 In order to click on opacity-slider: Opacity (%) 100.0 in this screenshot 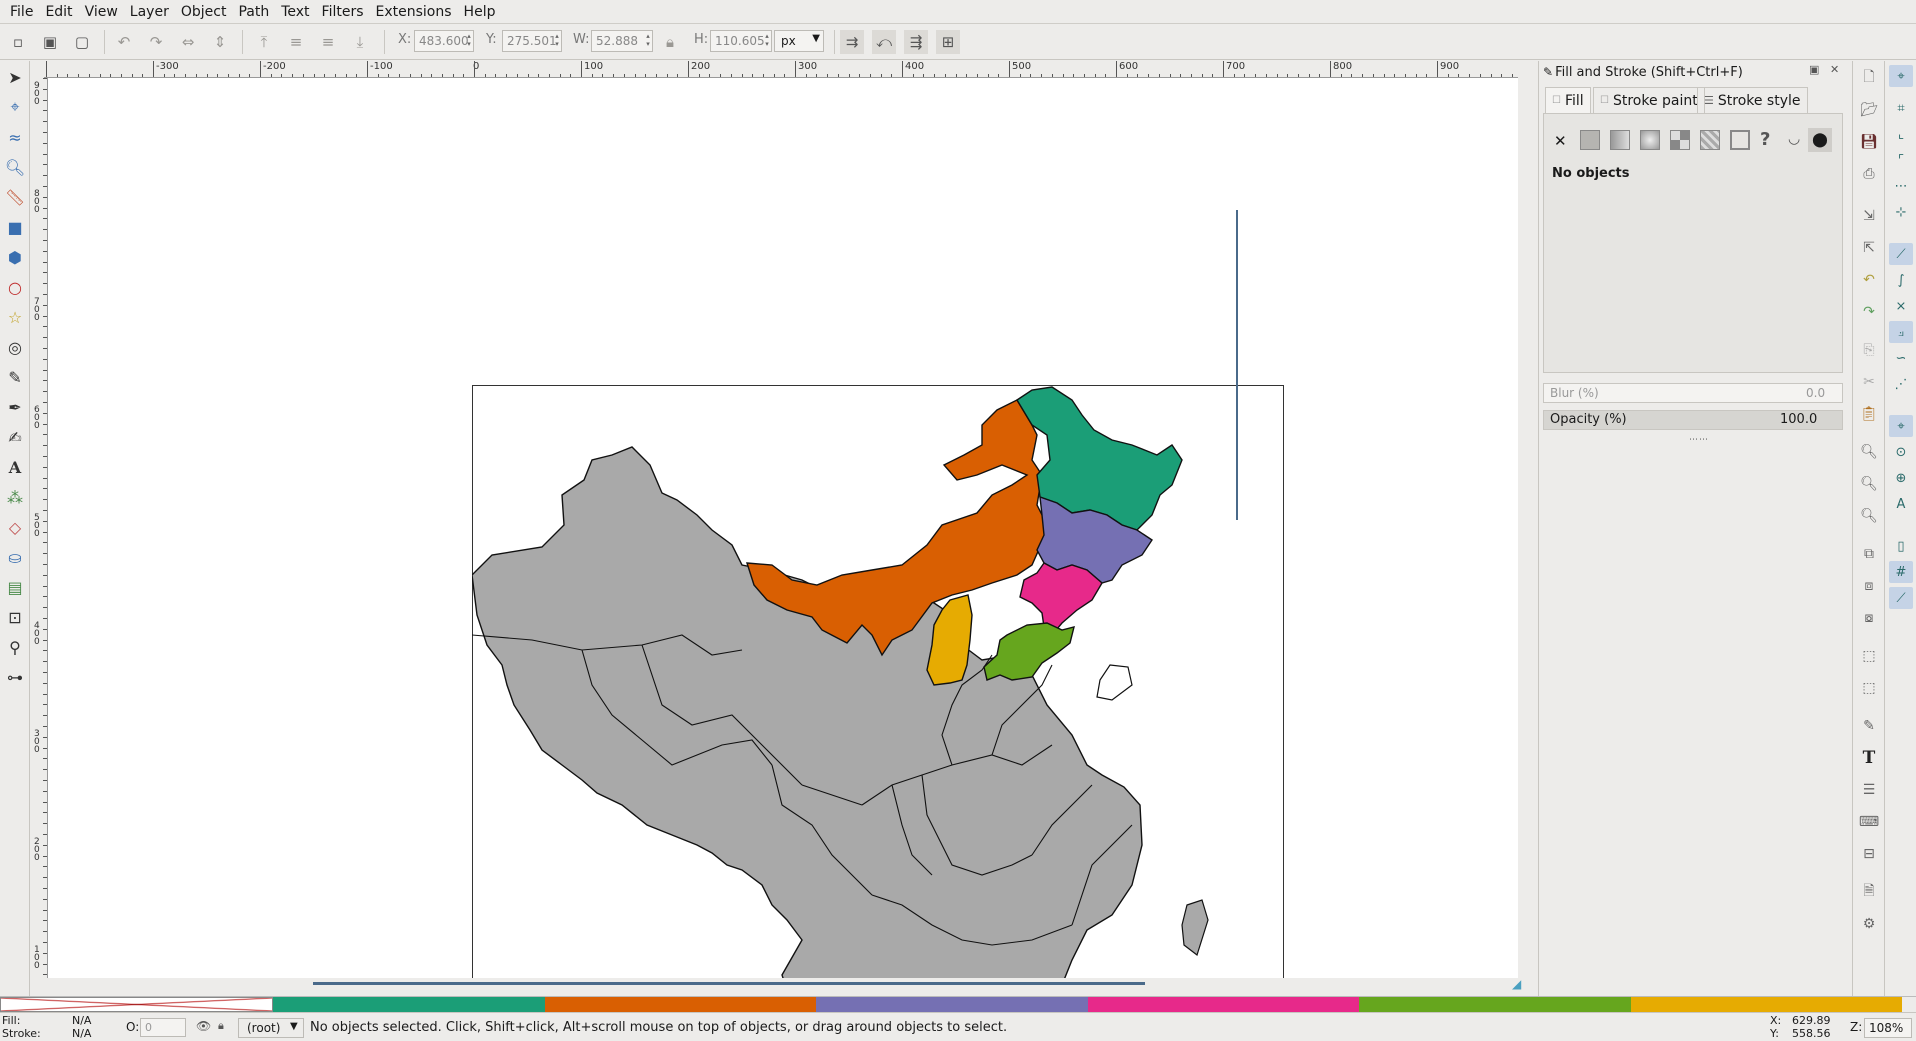, I will do `click(1693, 420)`.